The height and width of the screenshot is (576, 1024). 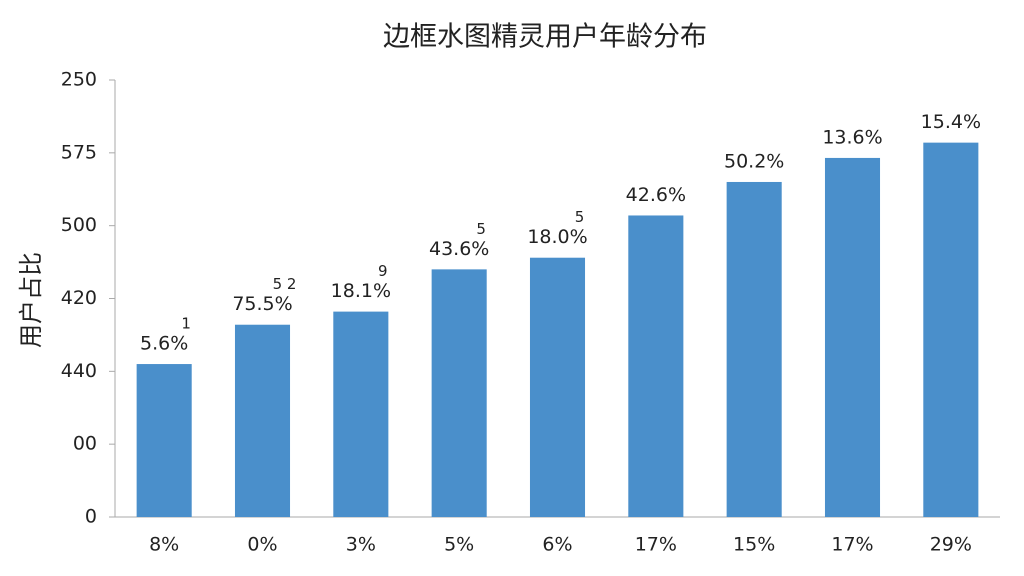 What do you see at coordinates (91, 517) in the screenshot?
I see `y-tick-label: 0` at bounding box center [91, 517].